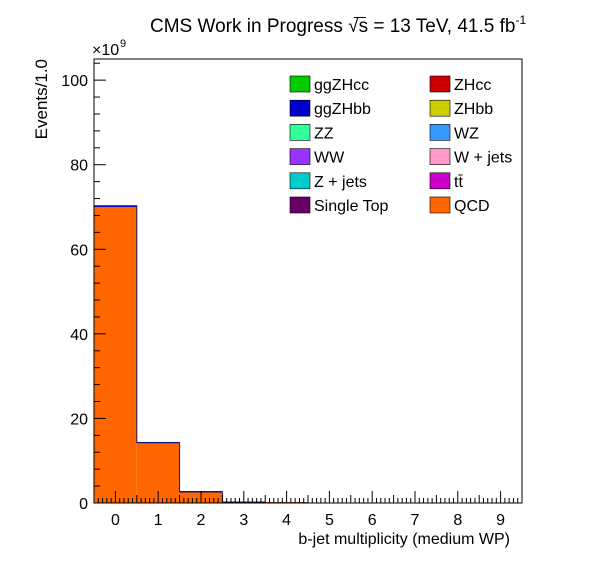 This screenshot has height=572, width=596. What do you see at coordinates (105, 50) in the screenshot?
I see `y-multiplier: ×10` at bounding box center [105, 50].